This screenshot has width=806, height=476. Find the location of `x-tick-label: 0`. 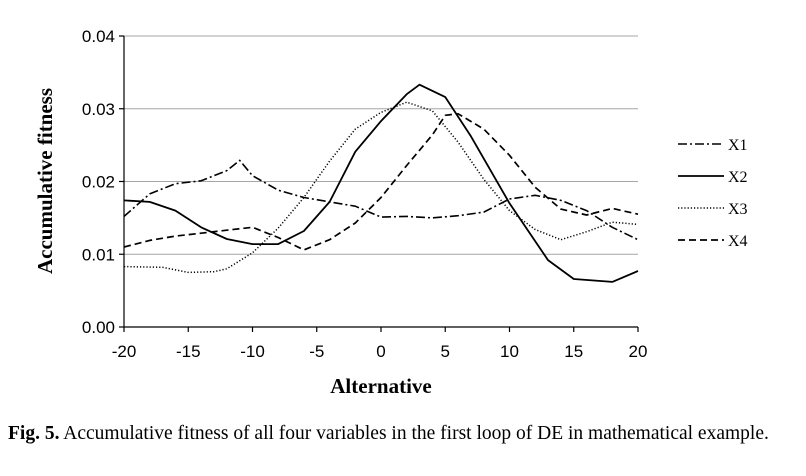

x-tick-label: 0 is located at coordinates (380, 351).